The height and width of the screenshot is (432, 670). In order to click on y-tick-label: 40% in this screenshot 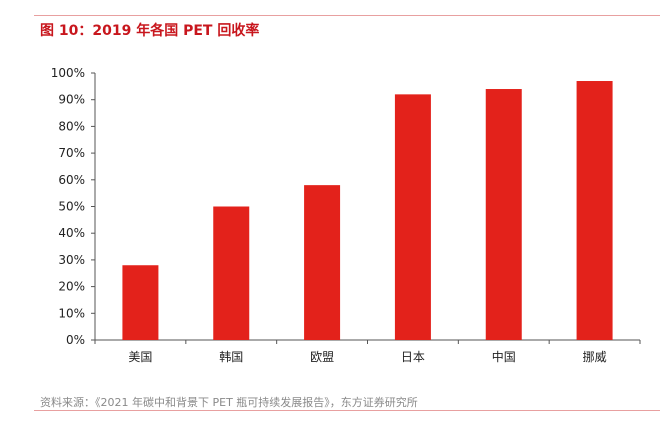, I will do `click(71, 233)`.